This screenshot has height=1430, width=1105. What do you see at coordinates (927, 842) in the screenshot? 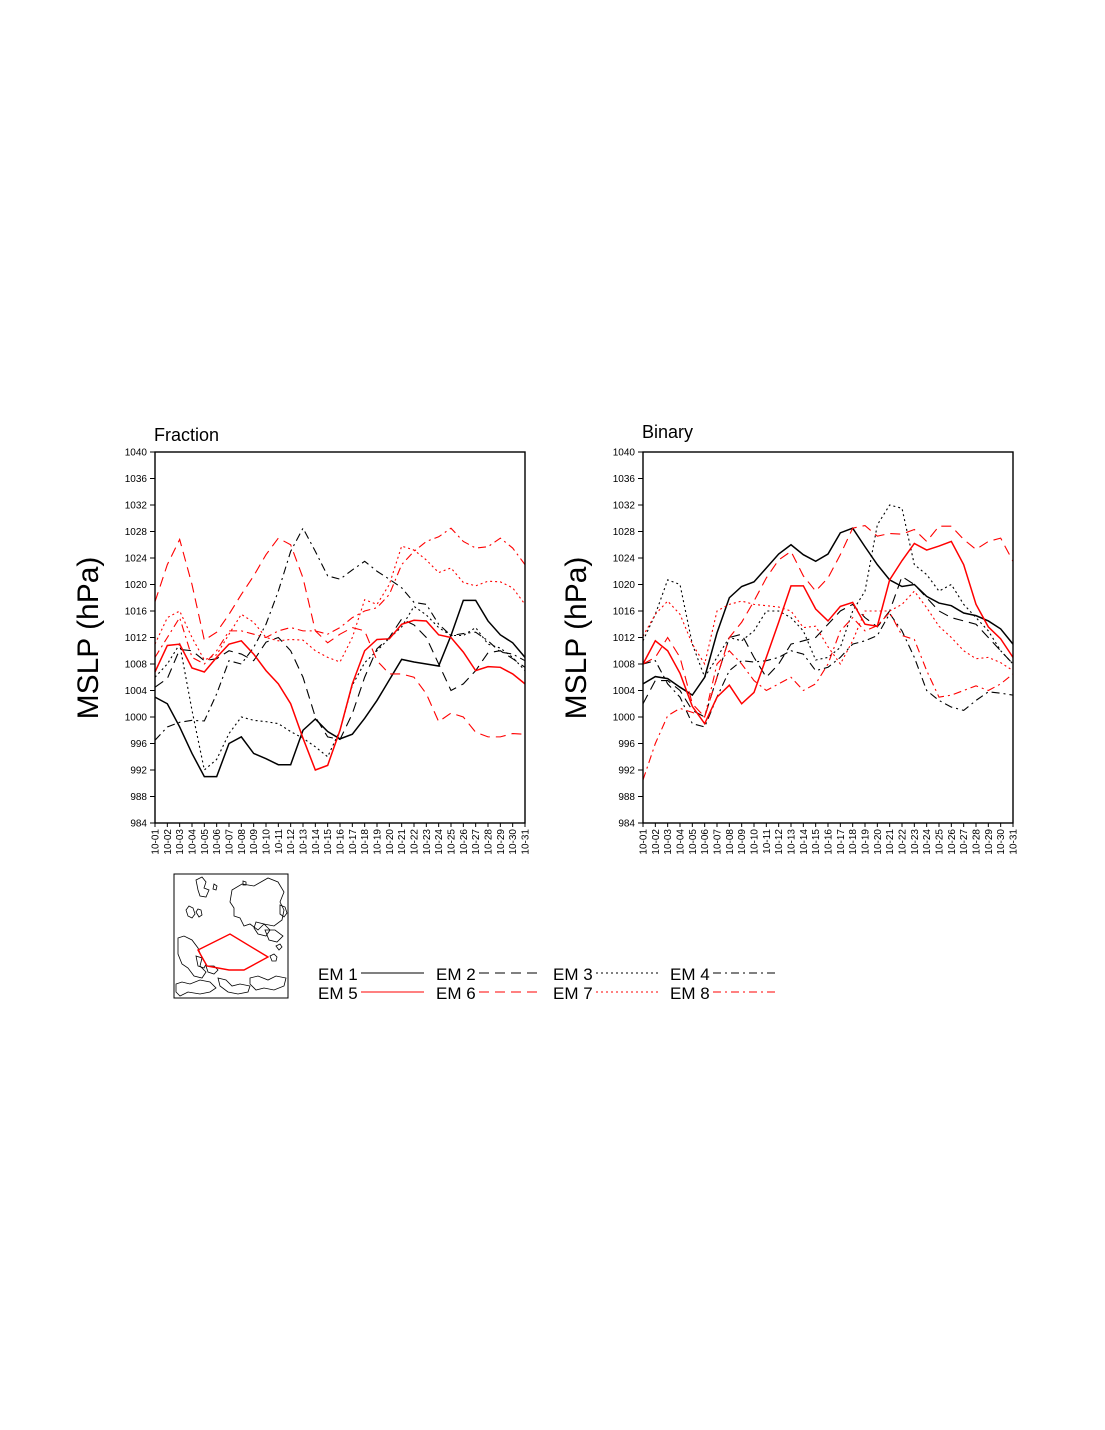
I see `binary-x-tick-label: 10-24` at bounding box center [927, 842].